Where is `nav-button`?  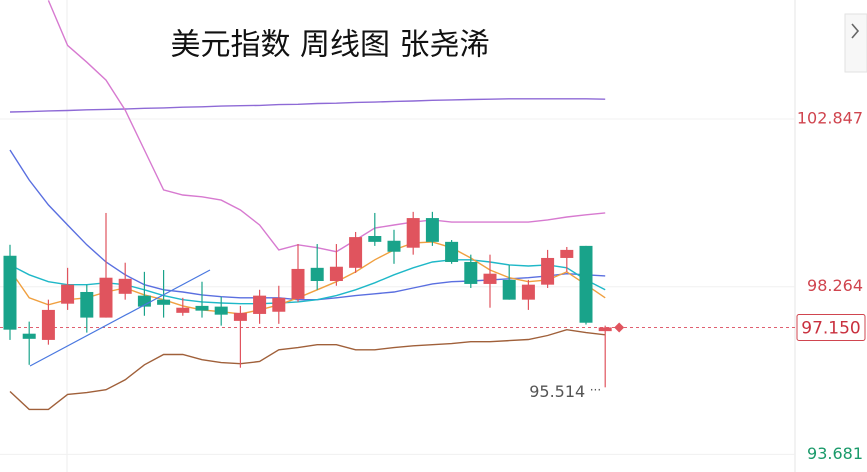 nav-button is located at coordinates (855, 43).